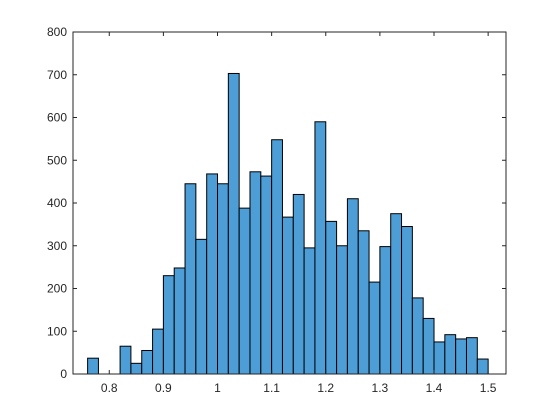 The width and height of the screenshot is (560, 420). What do you see at coordinates (63, 374) in the screenshot?
I see `y-tick-label: 0` at bounding box center [63, 374].